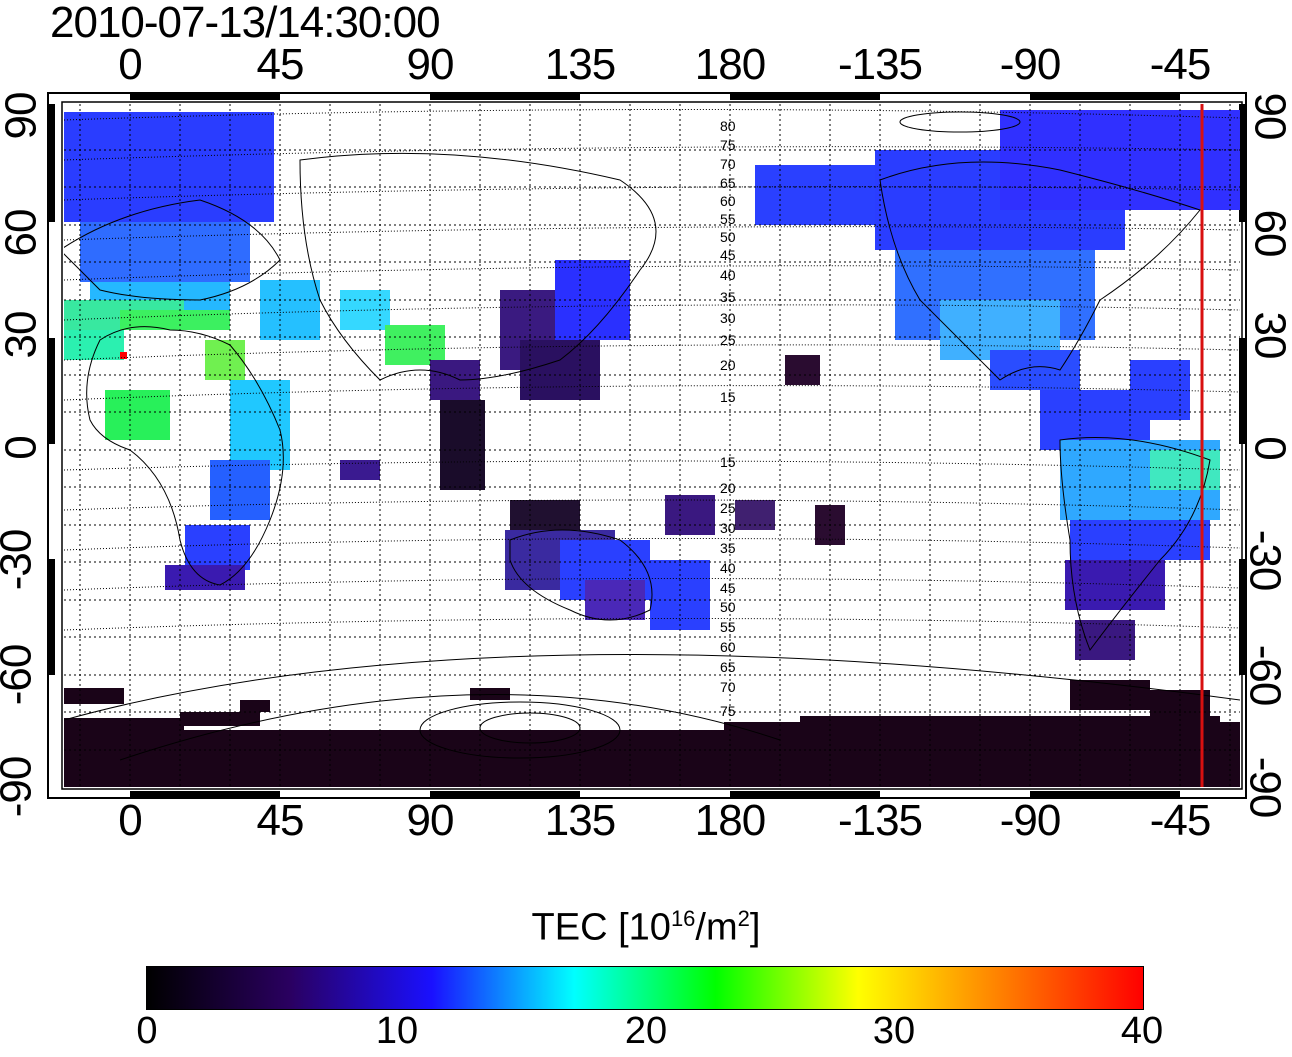 This screenshot has width=1292, height=1057. I want to click on colorbar, so click(645, 988).